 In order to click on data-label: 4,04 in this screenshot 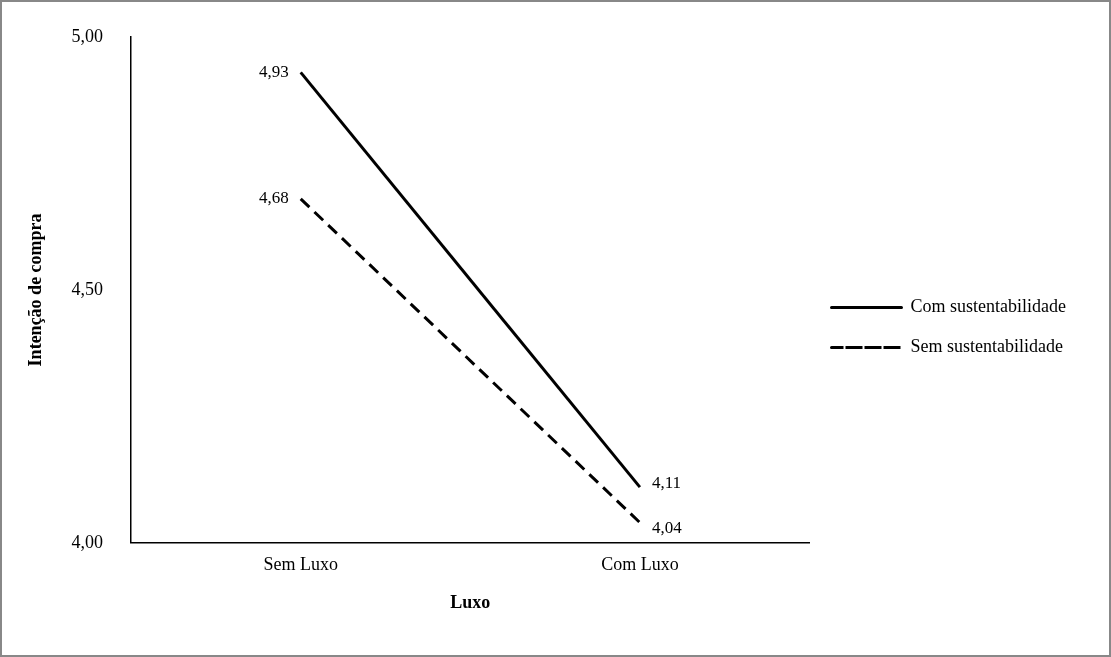, I will do `click(667, 528)`.